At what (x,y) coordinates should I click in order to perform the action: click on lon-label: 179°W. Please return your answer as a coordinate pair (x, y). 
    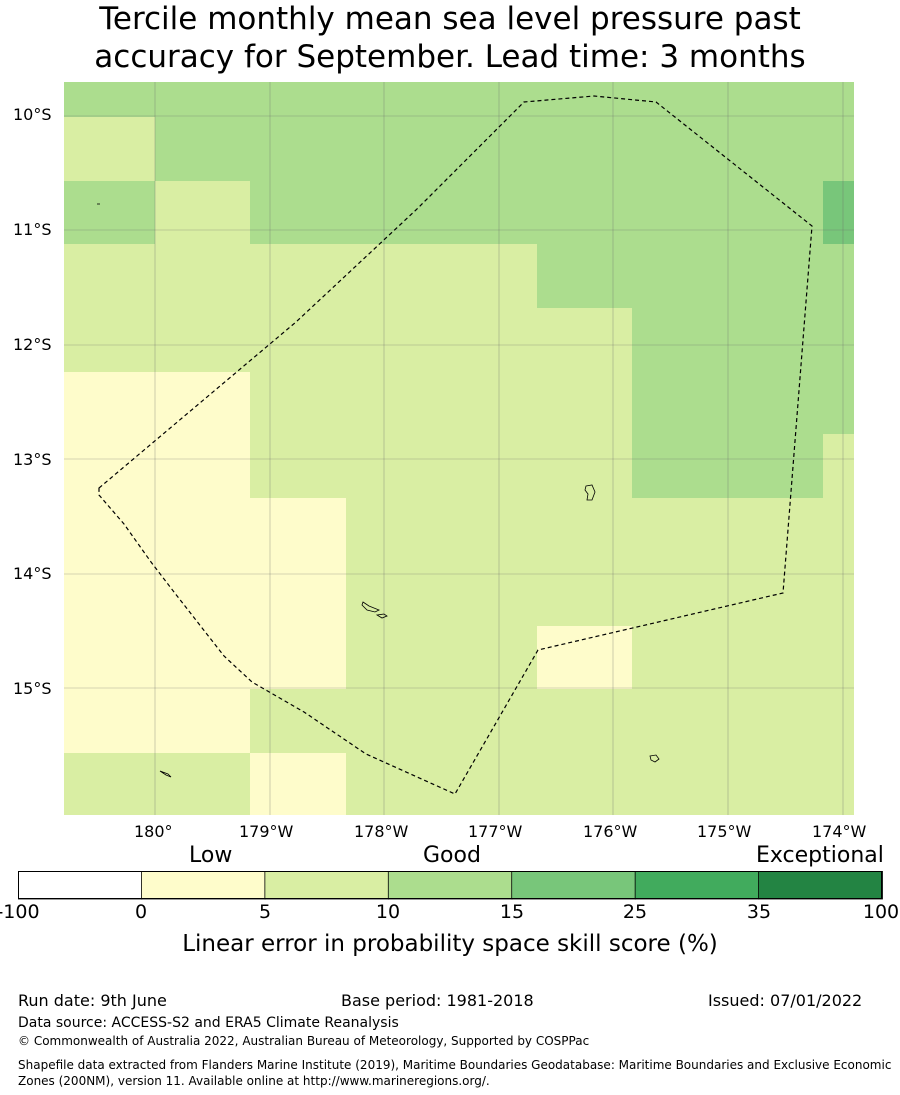
    Looking at the image, I should click on (266, 831).